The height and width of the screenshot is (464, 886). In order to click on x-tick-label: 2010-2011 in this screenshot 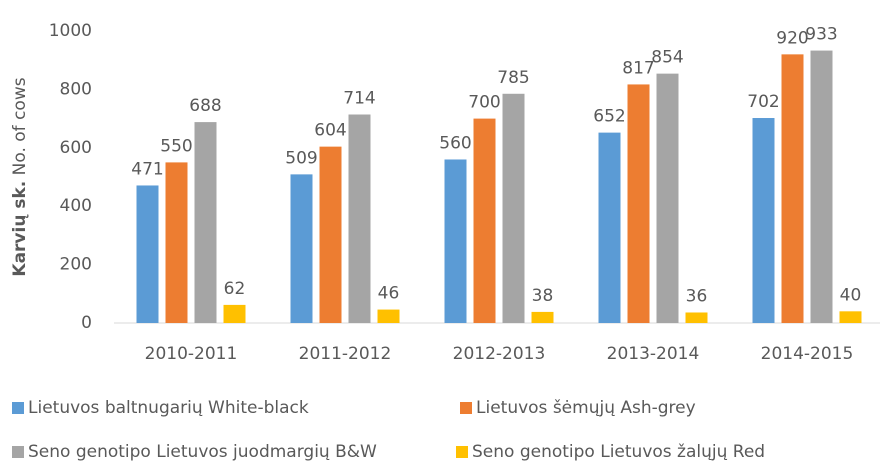, I will do `click(191, 354)`.